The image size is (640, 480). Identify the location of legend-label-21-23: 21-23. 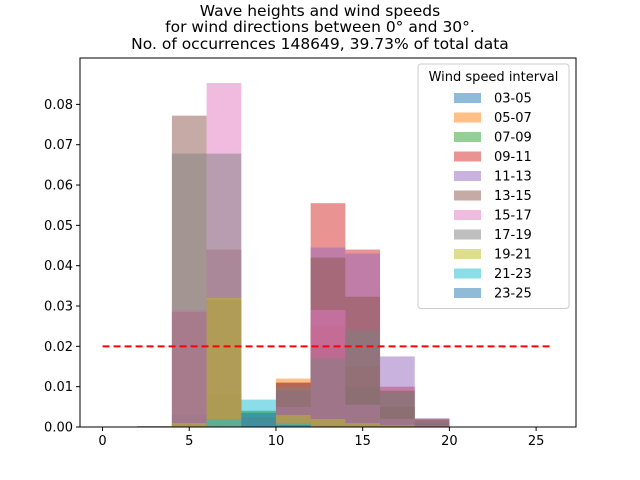
(513, 274).